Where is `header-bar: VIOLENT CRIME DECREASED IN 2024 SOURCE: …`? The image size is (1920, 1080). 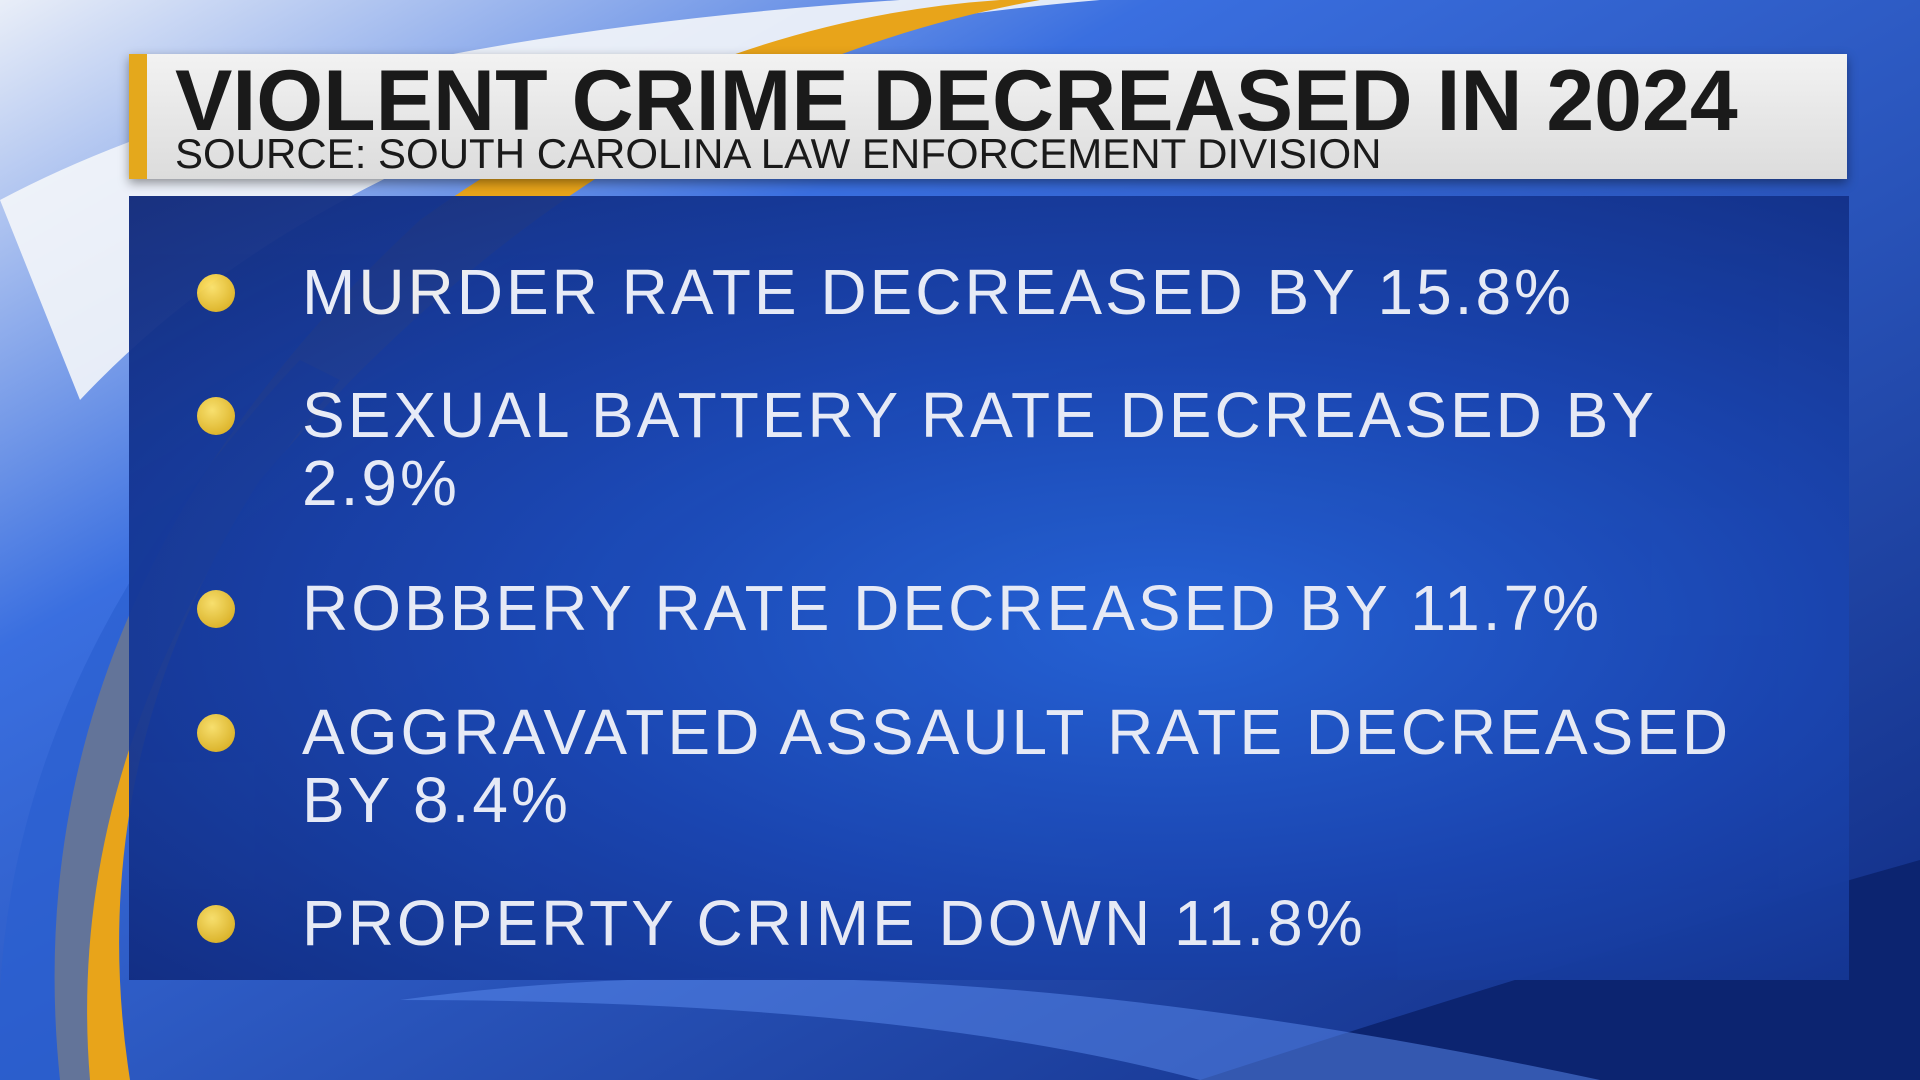
header-bar: VIOLENT CRIME DECREASED IN 2024 SOURCE: … is located at coordinates (988, 116).